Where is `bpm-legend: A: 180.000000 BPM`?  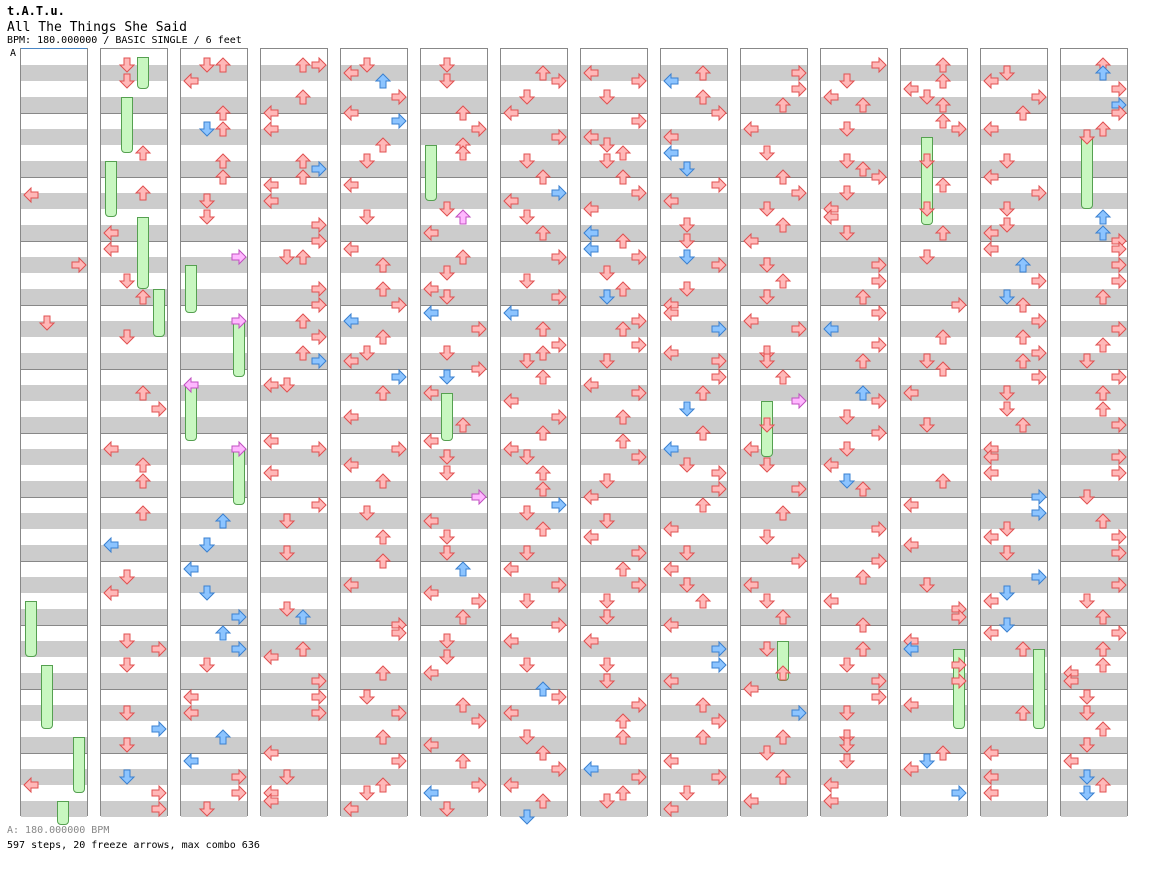 bpm-legend: A: 180.000000 BPM is located at coordinates (58, 830).